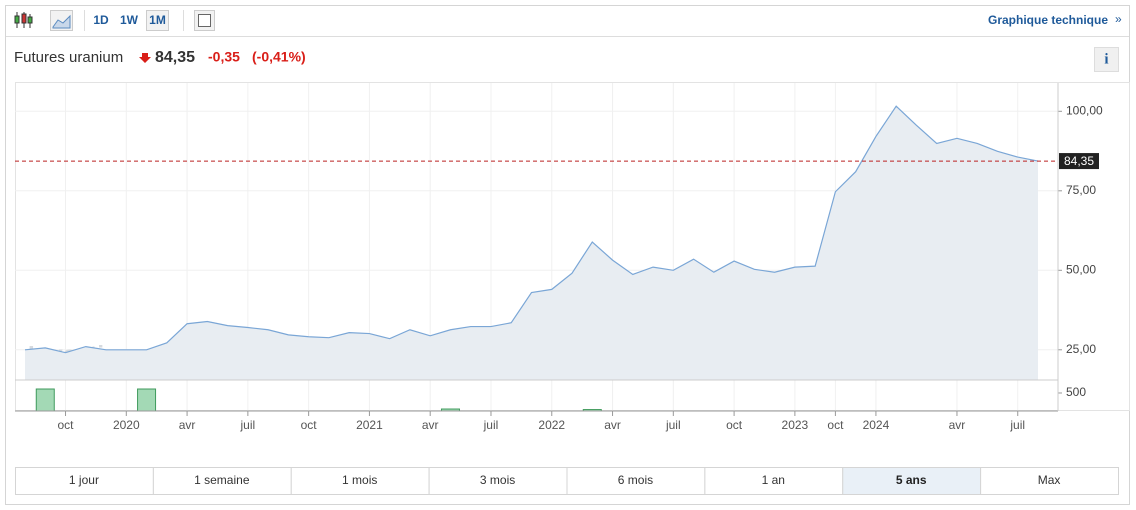 The height and width of the screenshot is (510, 1136). I want to click on x-tick-label: 2023, so click(795, 425).